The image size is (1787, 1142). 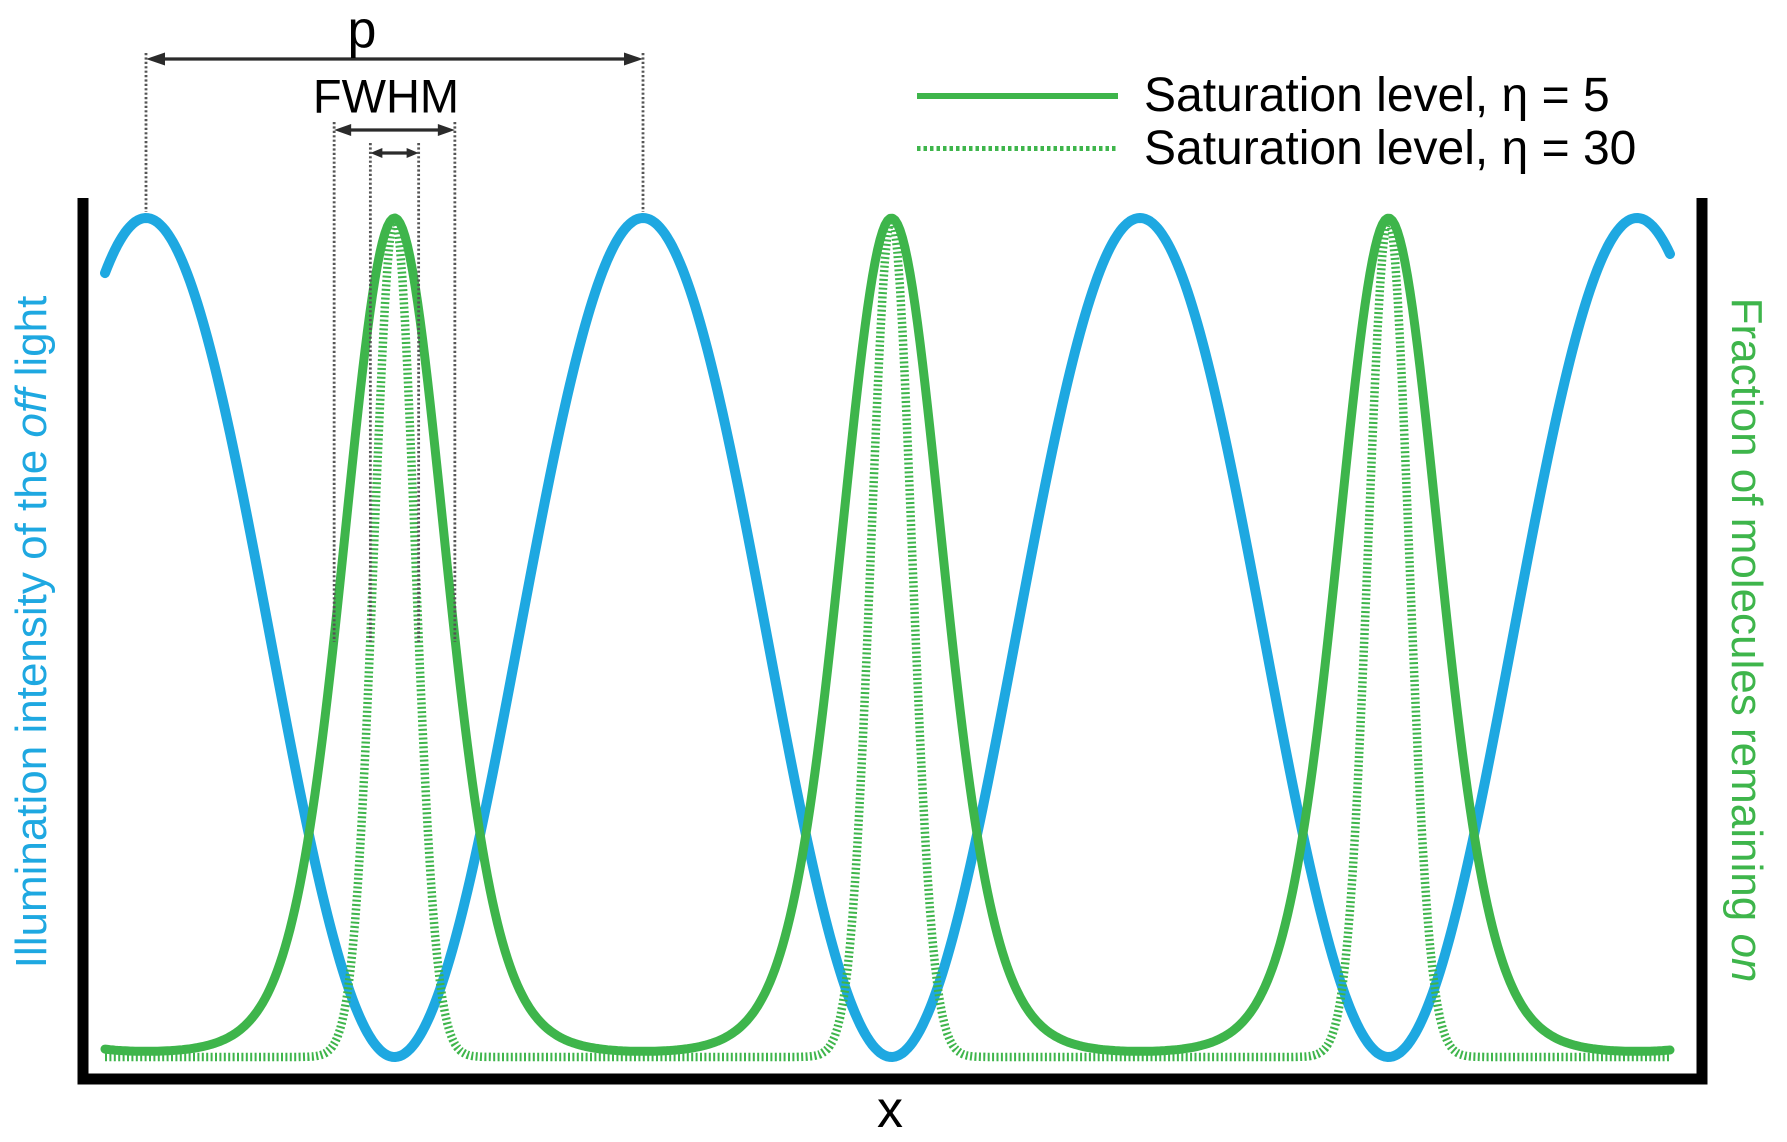 I want to click on legend-line-dotted-icon, so click(x=1017, y=148).